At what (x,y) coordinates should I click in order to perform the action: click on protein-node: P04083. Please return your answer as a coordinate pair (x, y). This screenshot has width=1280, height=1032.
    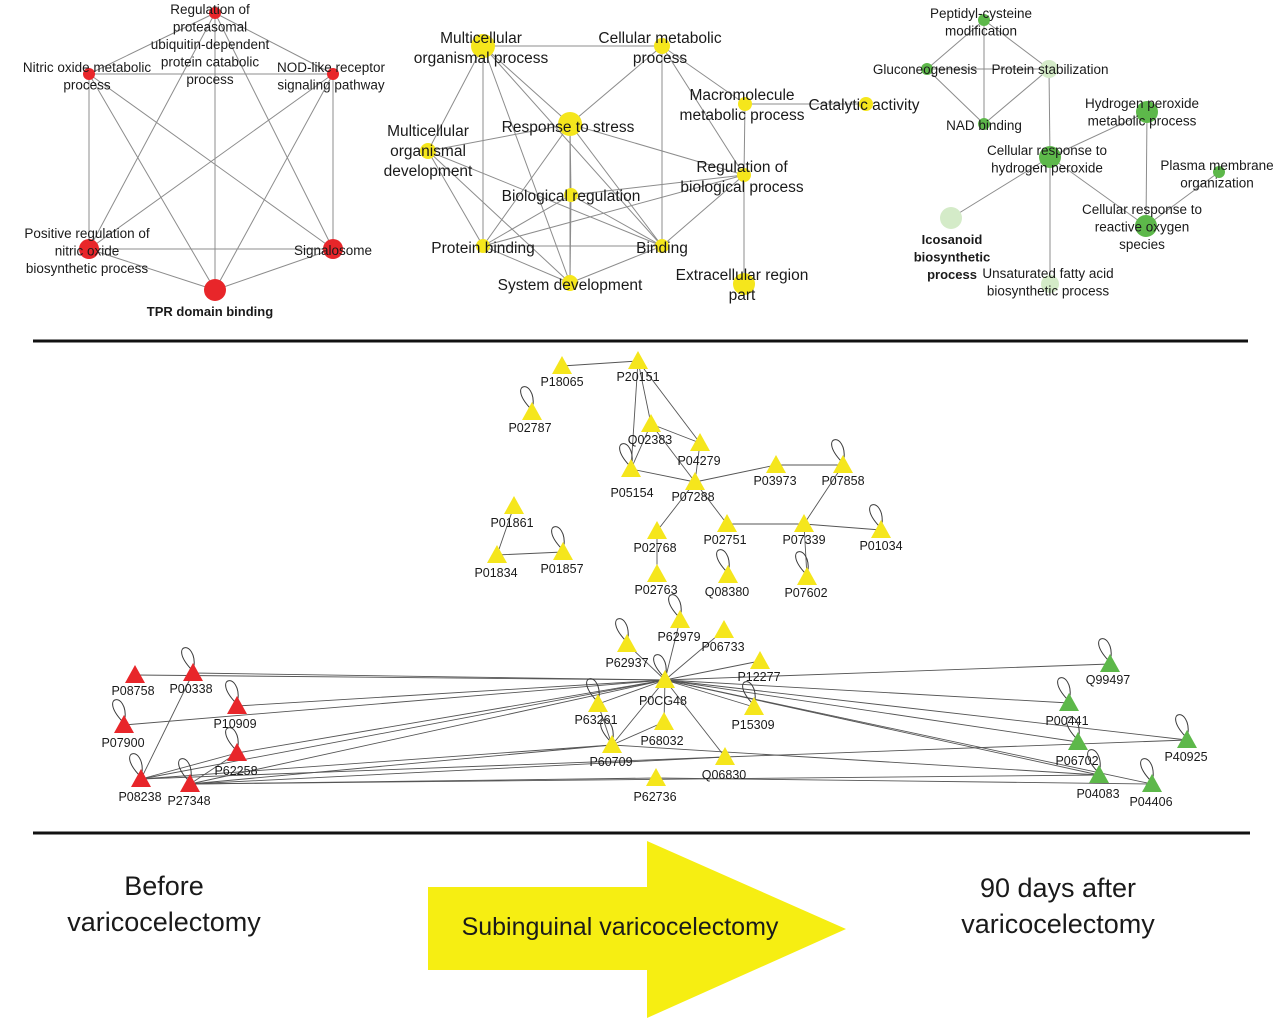
    Looking at the image, I should click on (1098, 775).